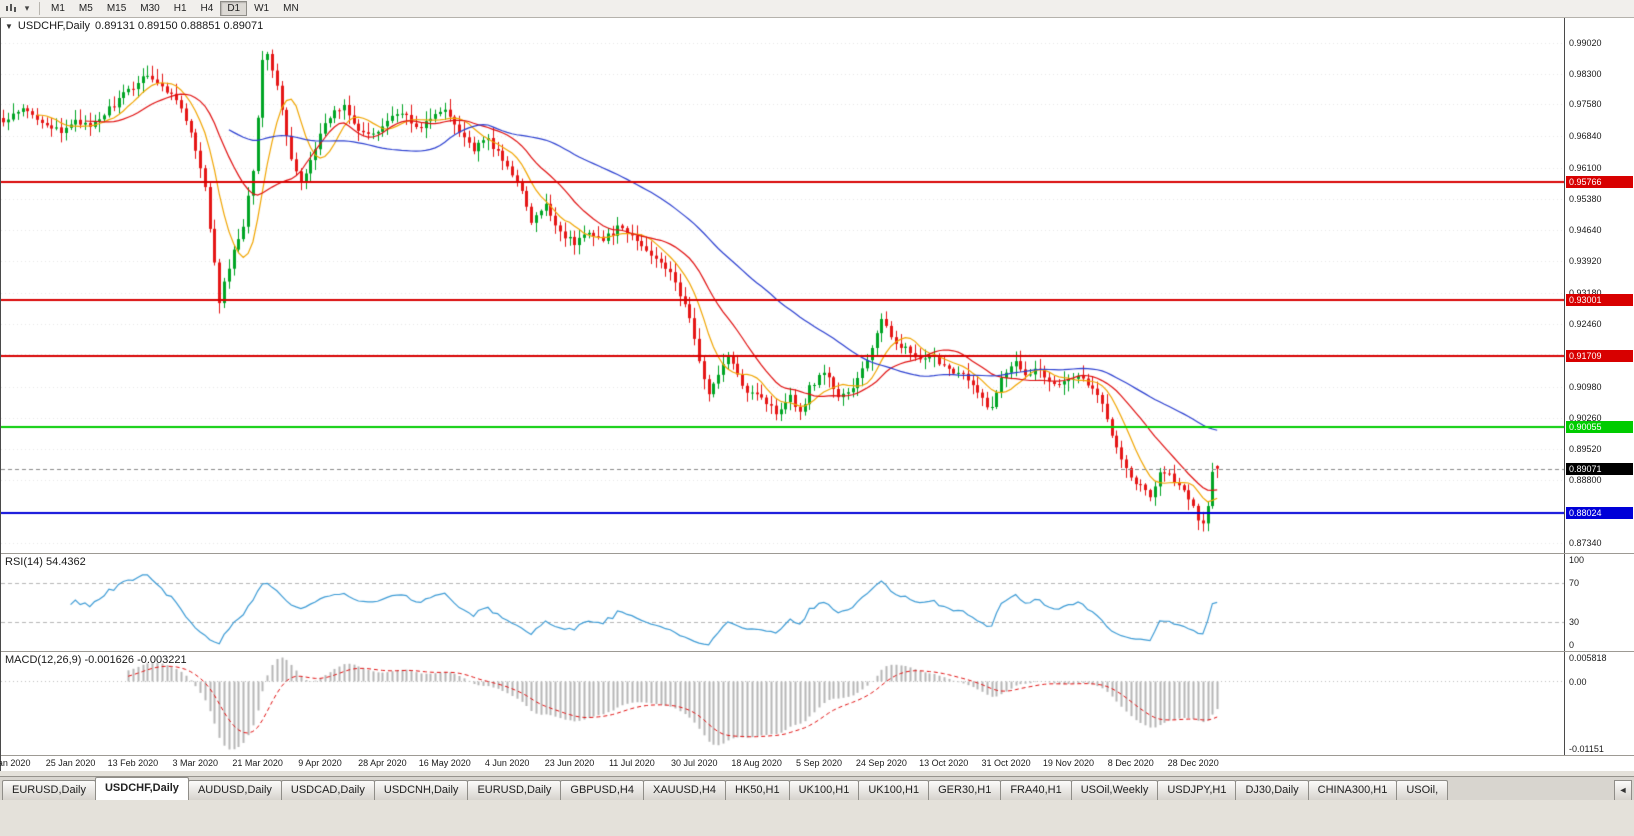  I want to click on chart-tab-gbpusd-h4: GBPUSD,H4, so click(602, 790).